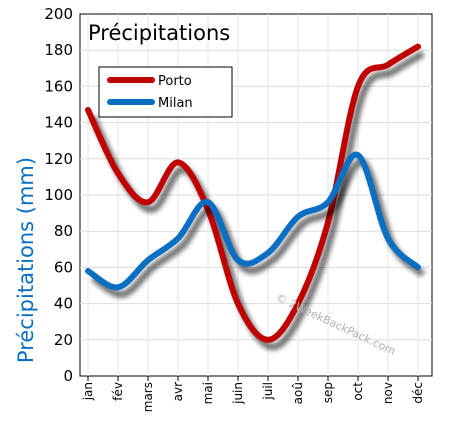  Describe the element at coordinates (388, 393) in the screenshot. I see `x-tick-label: nov` at that location.